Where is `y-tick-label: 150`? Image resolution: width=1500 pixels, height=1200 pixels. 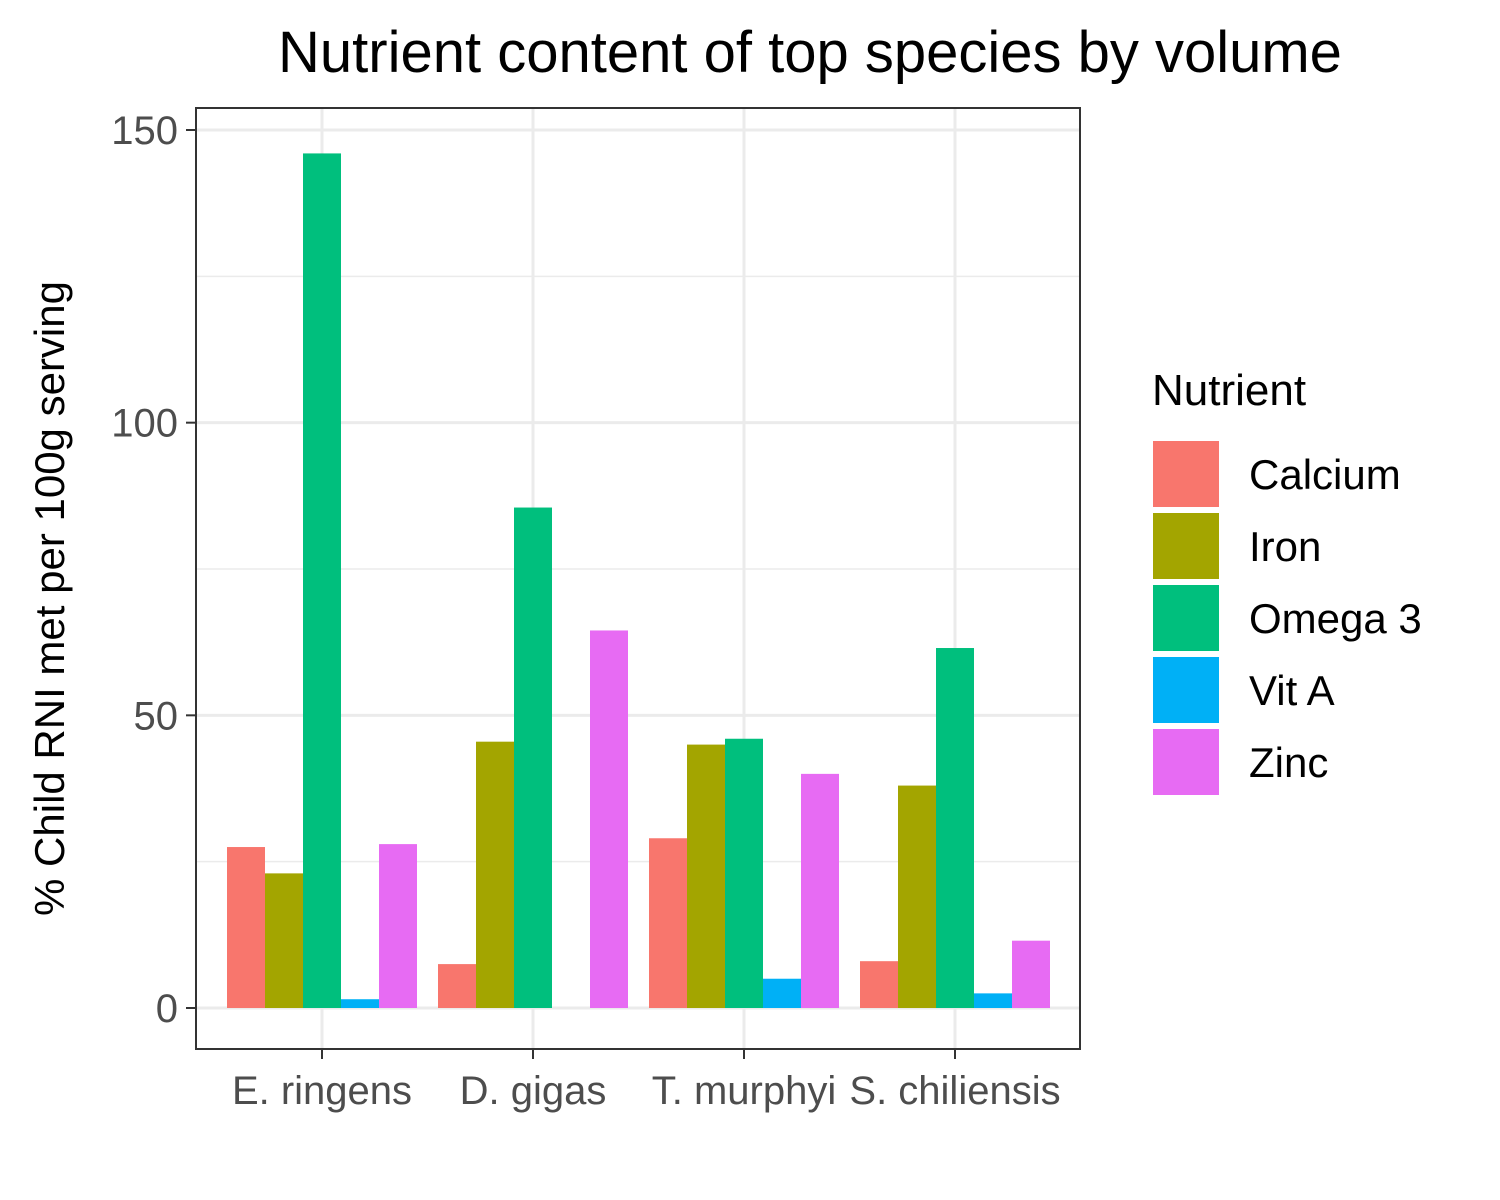 y-tick-label: 150 is located at coordinates (144, 131).